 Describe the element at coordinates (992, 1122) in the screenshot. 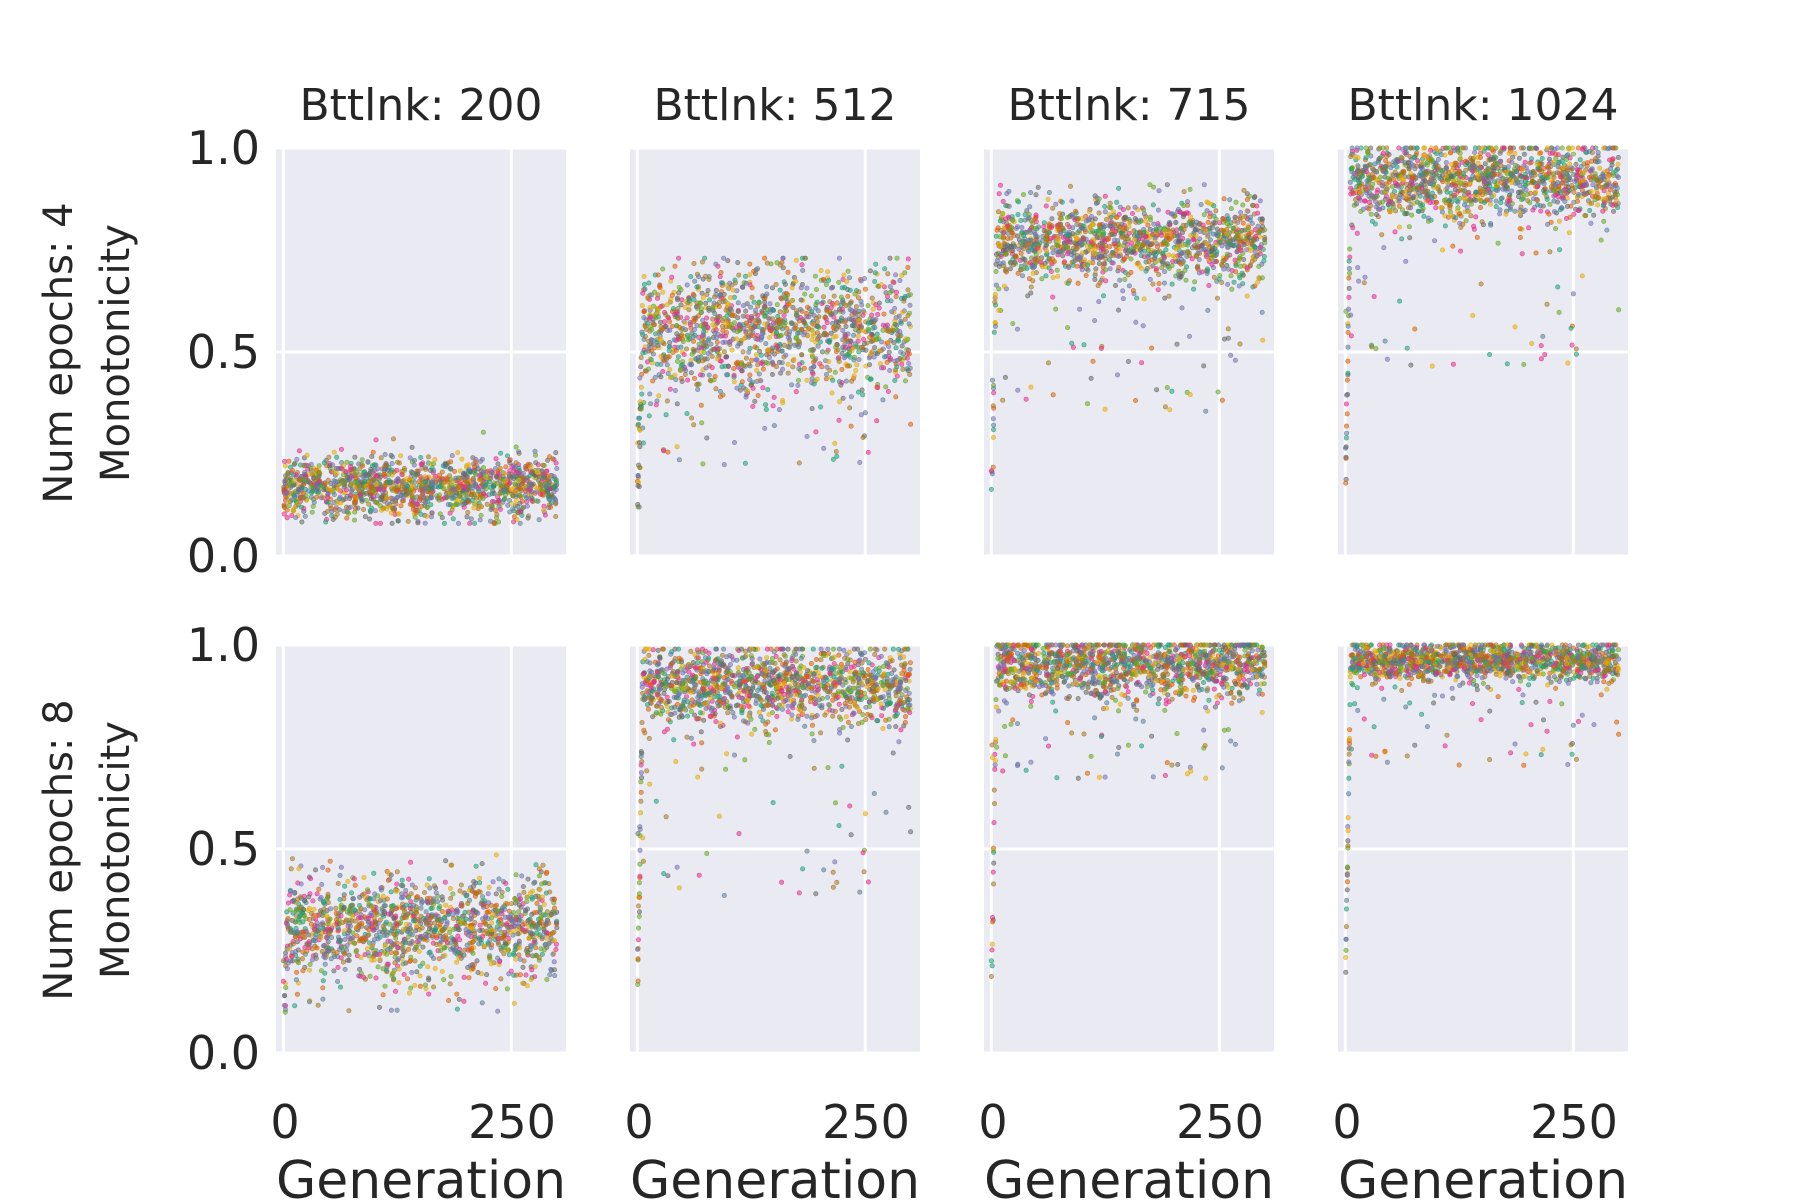

I see `x-tick-c2-0: 0` at that location.